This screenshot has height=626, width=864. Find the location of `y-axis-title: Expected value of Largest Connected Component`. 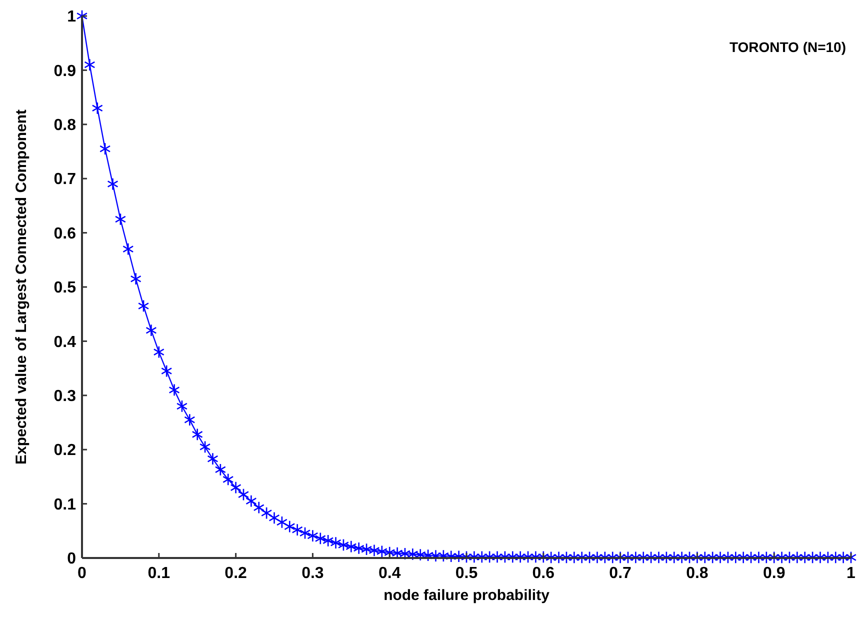

y-axis-title: Expected value of Largest Connected Component is located at coordinates (21, 287).